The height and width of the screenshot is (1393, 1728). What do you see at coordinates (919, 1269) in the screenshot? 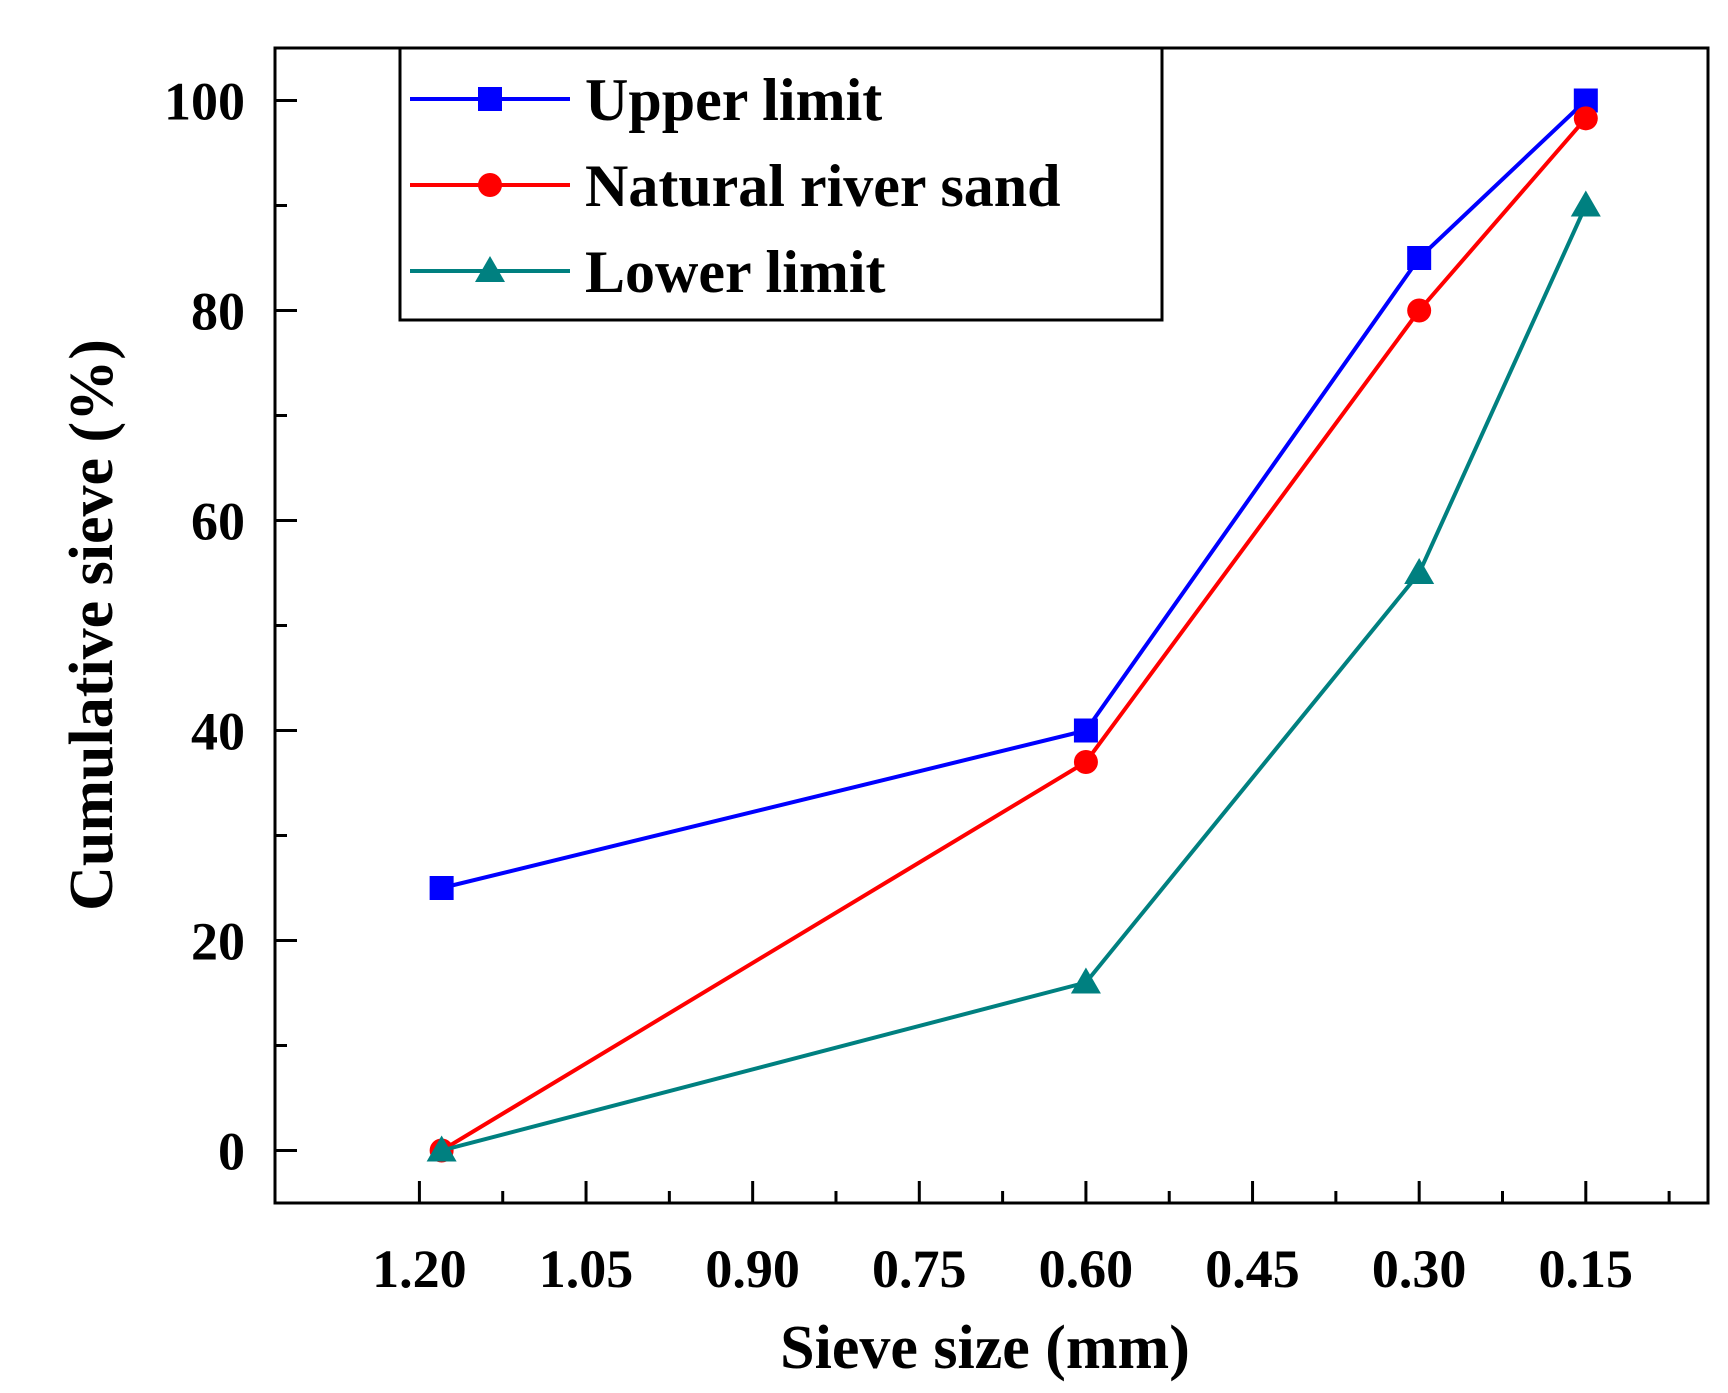
I see `x-tick-label: 0.75` at bounding box center [919, 1269].